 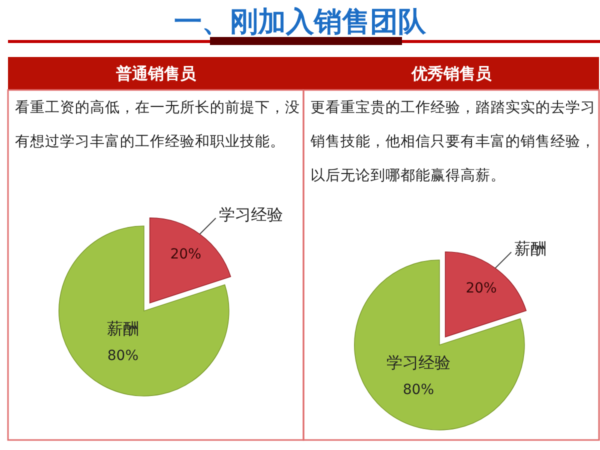 What do you see at coordinates (300, 21) in the screenshot?
I see `text: 一、刚加入销售团队` at bounding box center [300, 21].